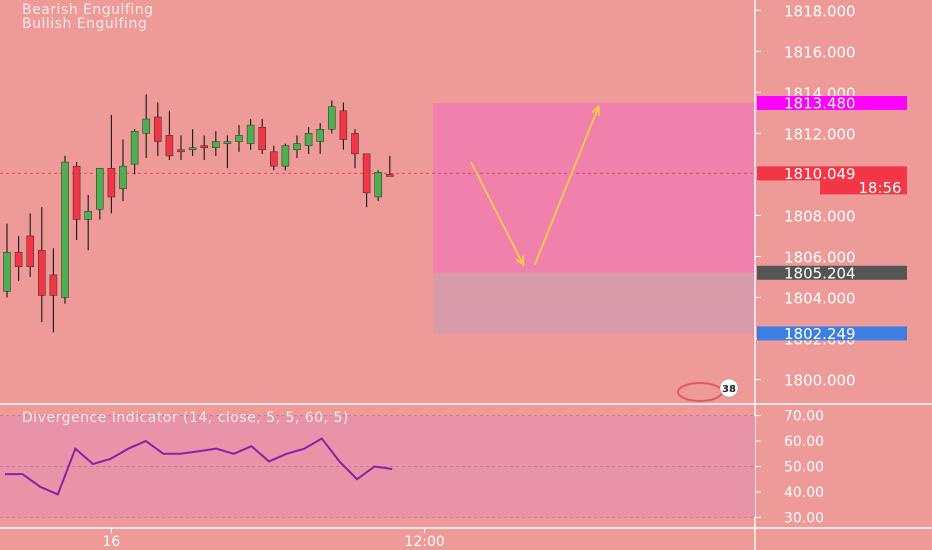 This screenshot has height=550, width=932. I want to click on indicator-badge, so click(729, 388).